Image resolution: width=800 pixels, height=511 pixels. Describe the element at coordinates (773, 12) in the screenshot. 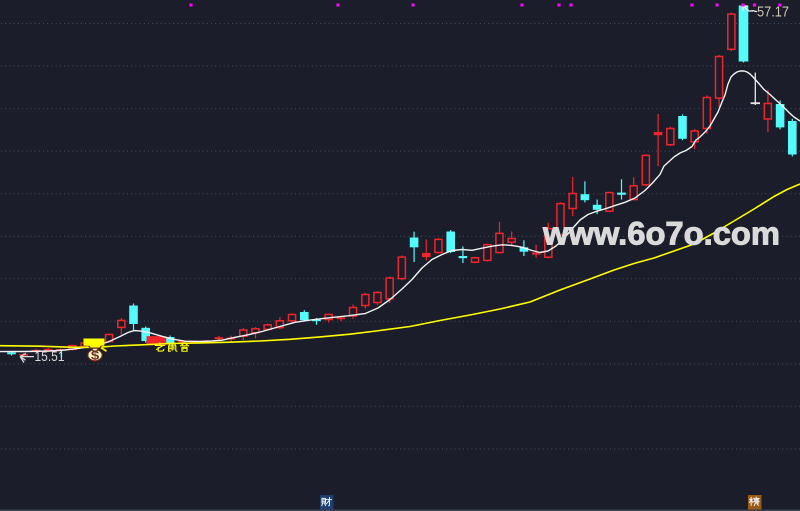

I see `svg-text: 57.17` at that location.